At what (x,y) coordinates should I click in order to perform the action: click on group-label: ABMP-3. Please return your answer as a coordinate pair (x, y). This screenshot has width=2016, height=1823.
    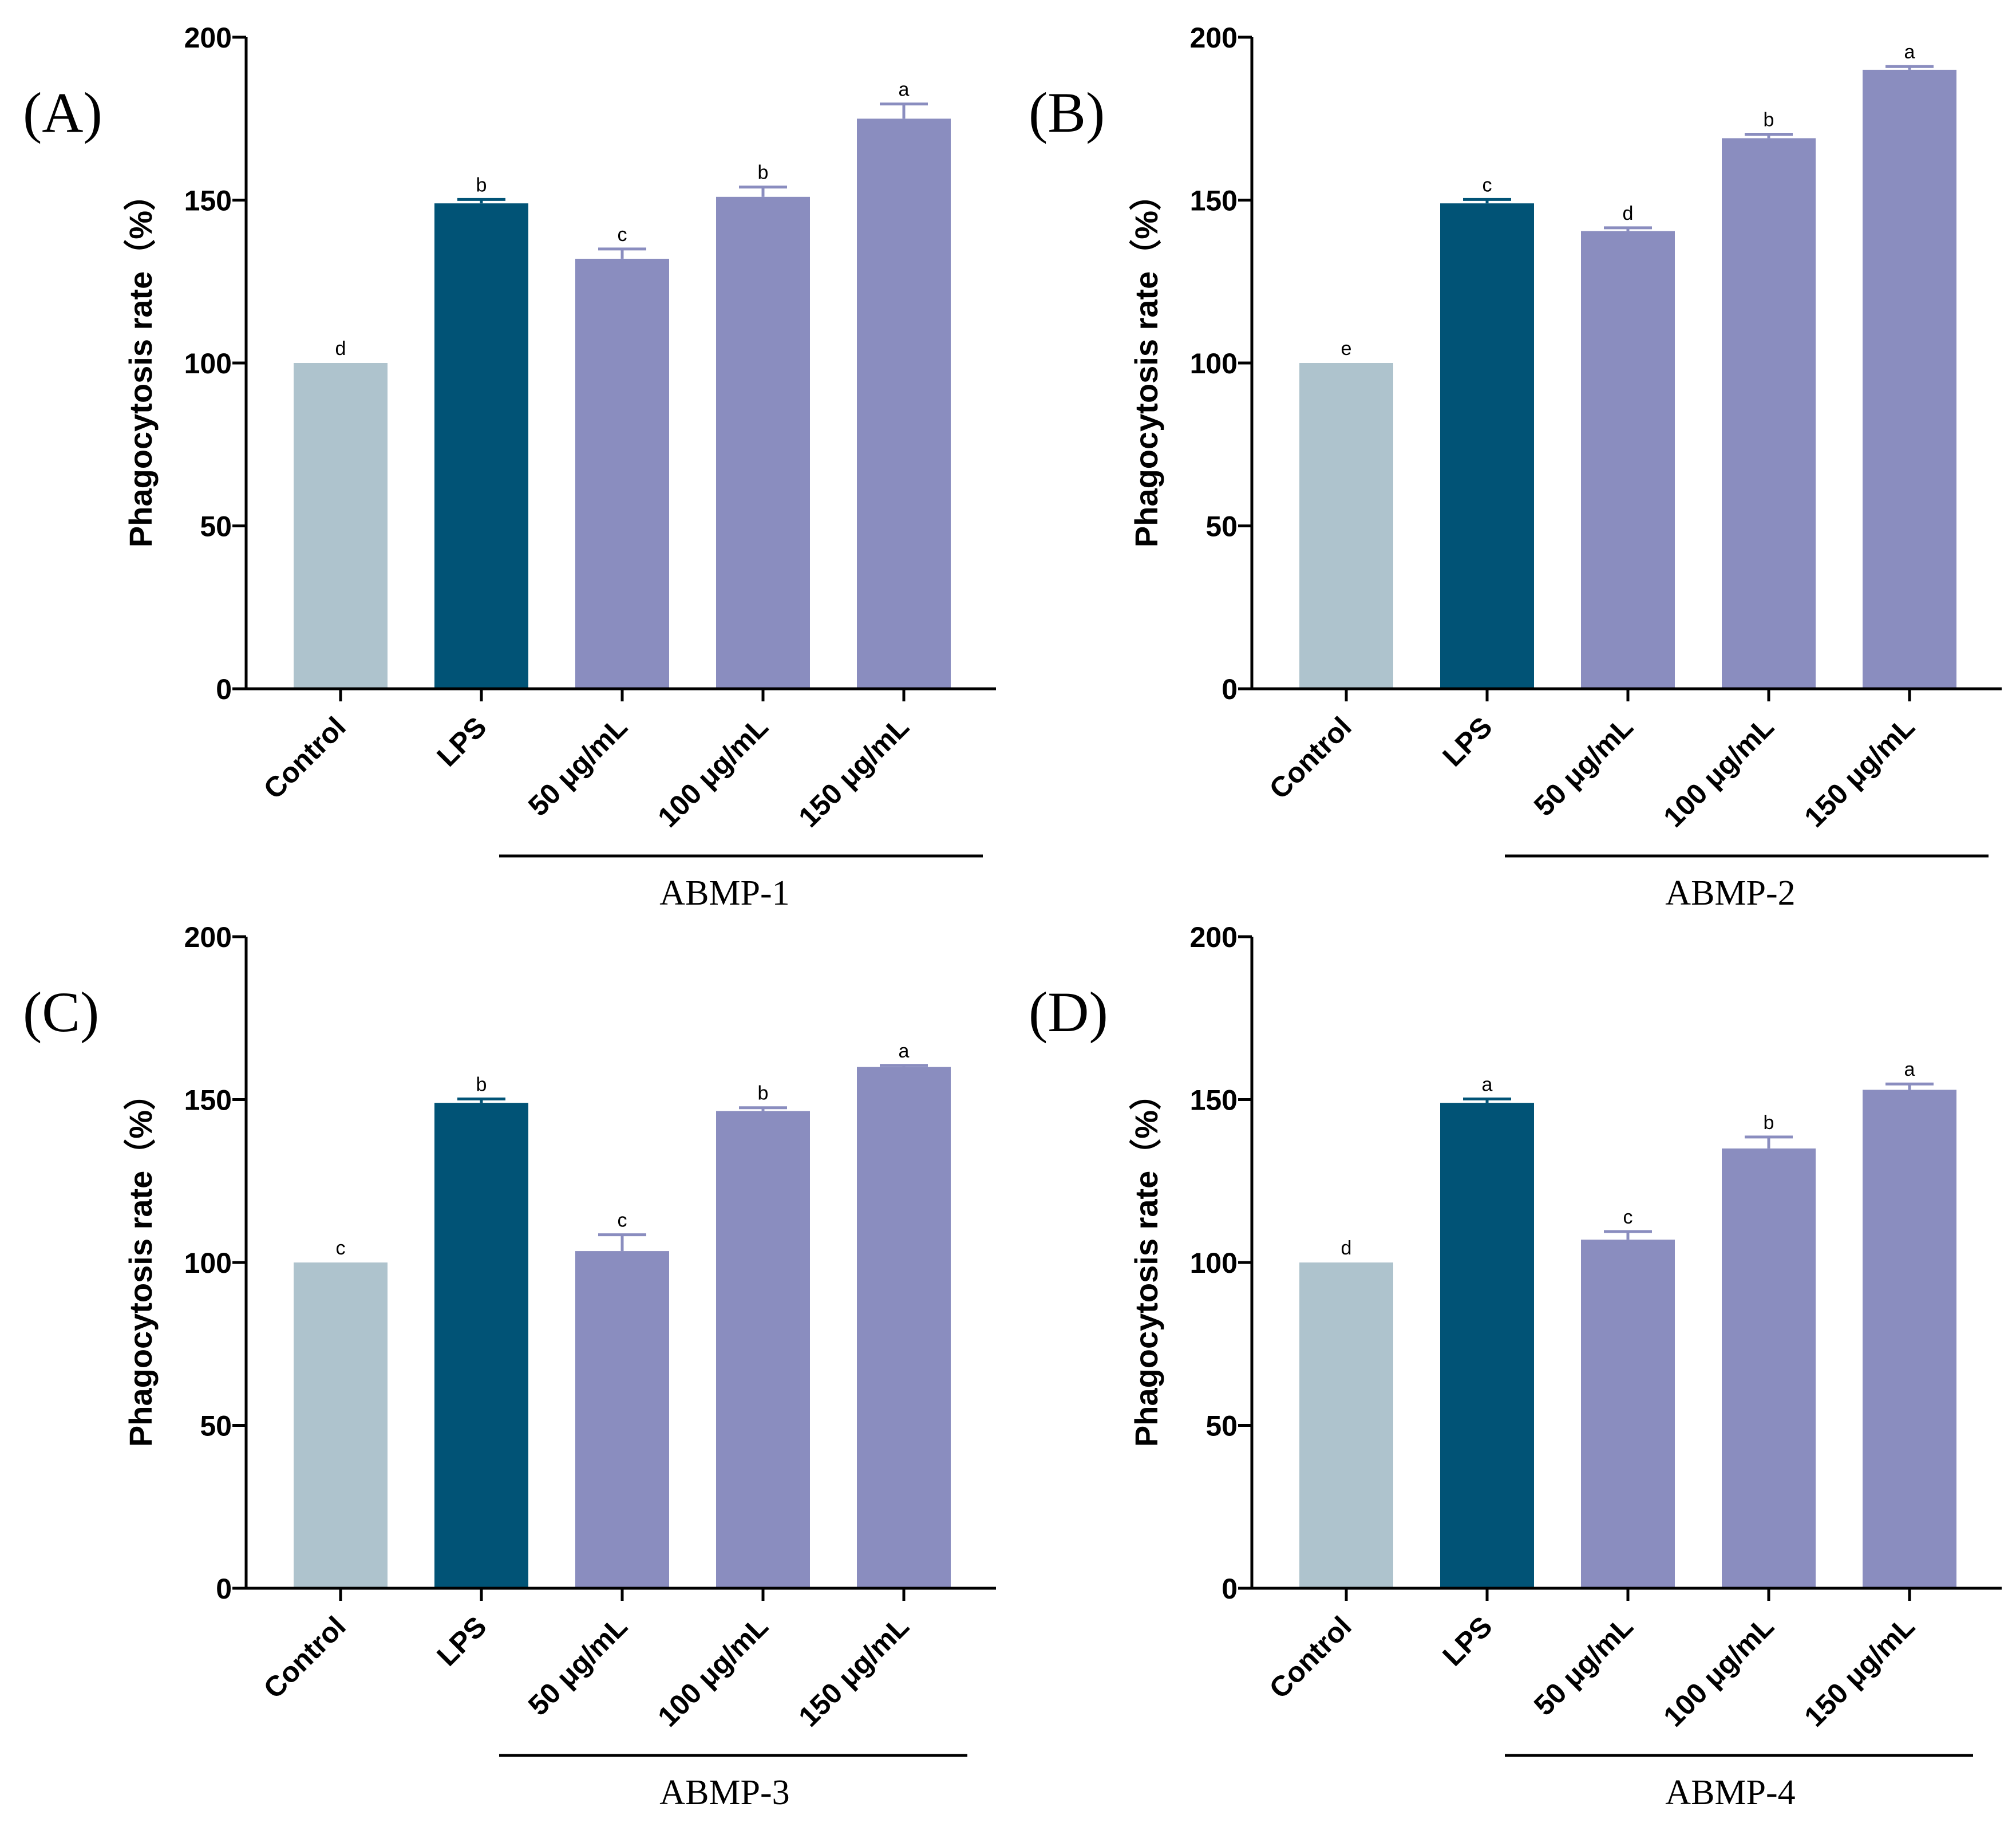
    Looking at the image, I should click on (724, 1793).